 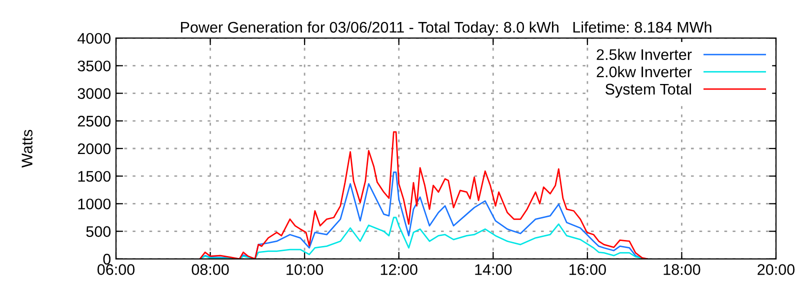 I want to click on x-tick-label: 14:00, so click(x=493, y=269).